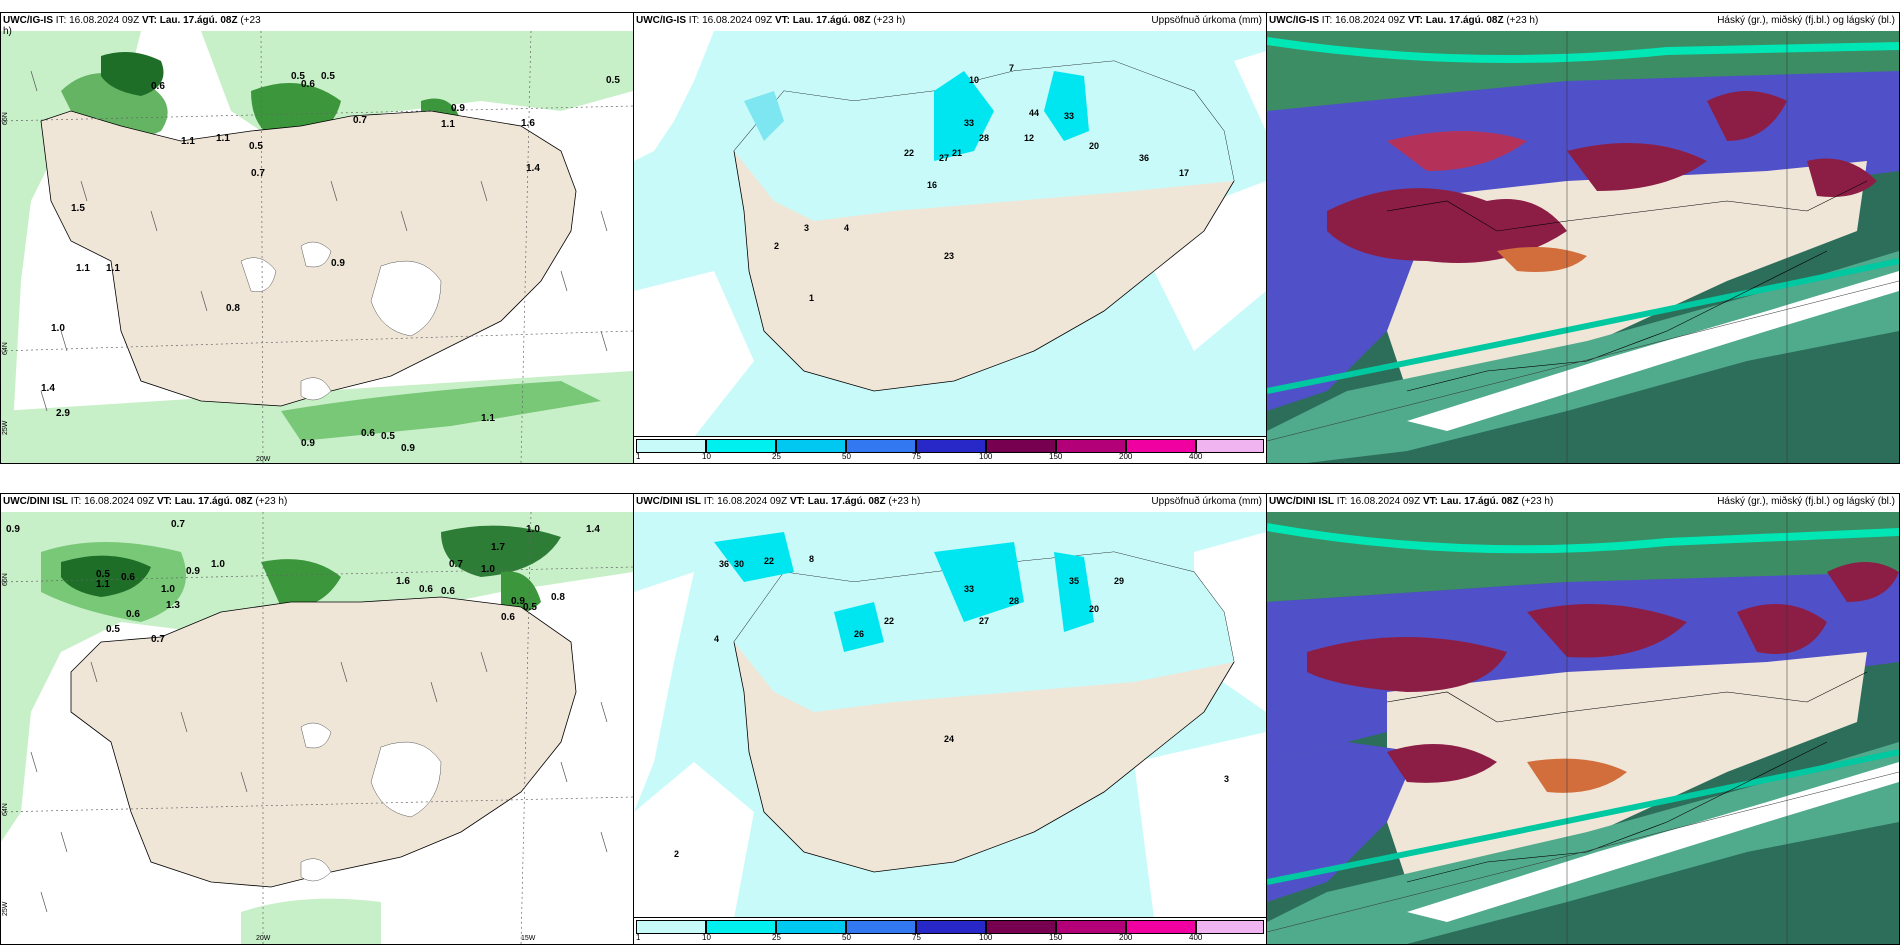 The image size is (1900, 950). What do you see at coordinates (498, 547) in the screenshot?
I see `precip-value-label: 1.7` at bounding box center [498, 547].